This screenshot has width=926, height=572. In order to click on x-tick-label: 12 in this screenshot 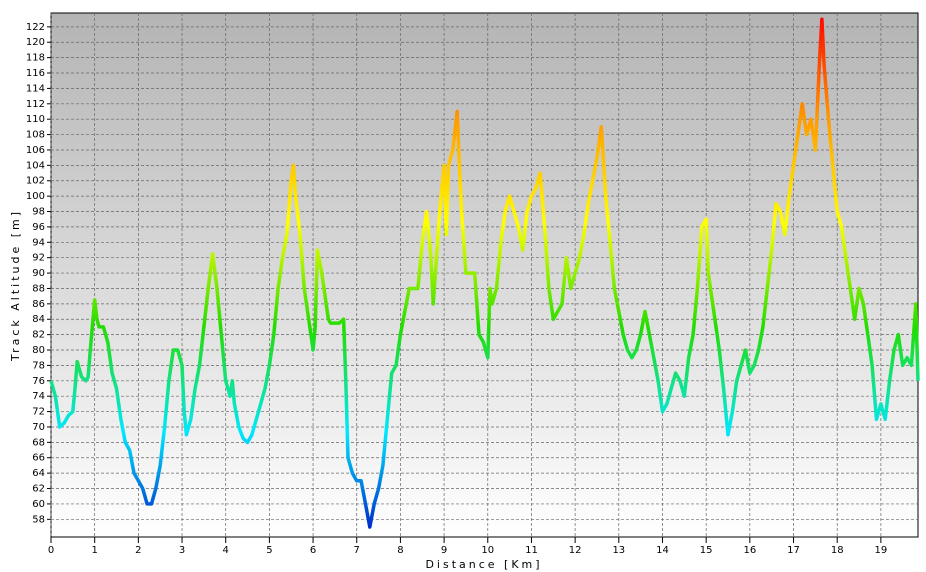, I will do `click(575, 550)`.